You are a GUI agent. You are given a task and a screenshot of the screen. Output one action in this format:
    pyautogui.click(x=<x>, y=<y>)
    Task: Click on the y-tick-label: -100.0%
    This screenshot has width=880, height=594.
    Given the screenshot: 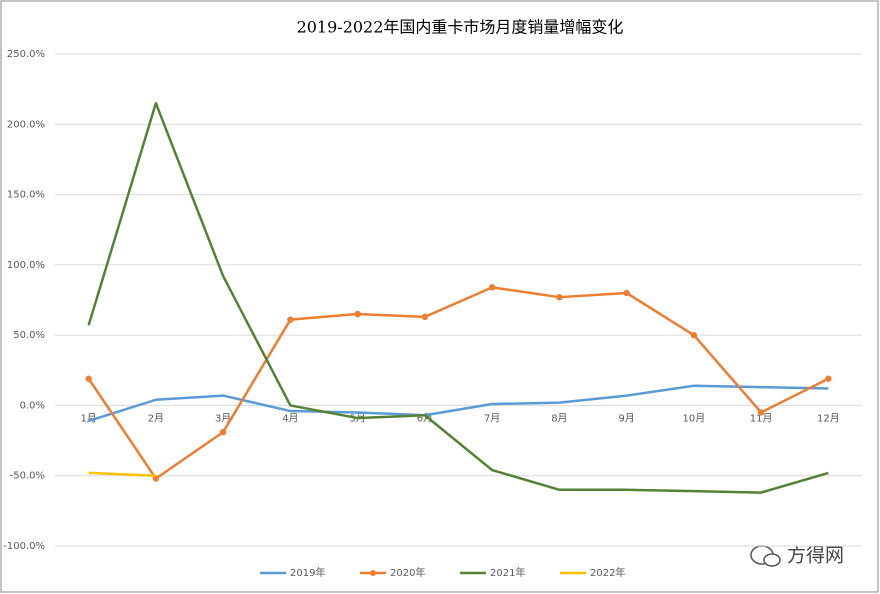 What is the action you would take?
    pyautogui.click(x=24, y=546)
    